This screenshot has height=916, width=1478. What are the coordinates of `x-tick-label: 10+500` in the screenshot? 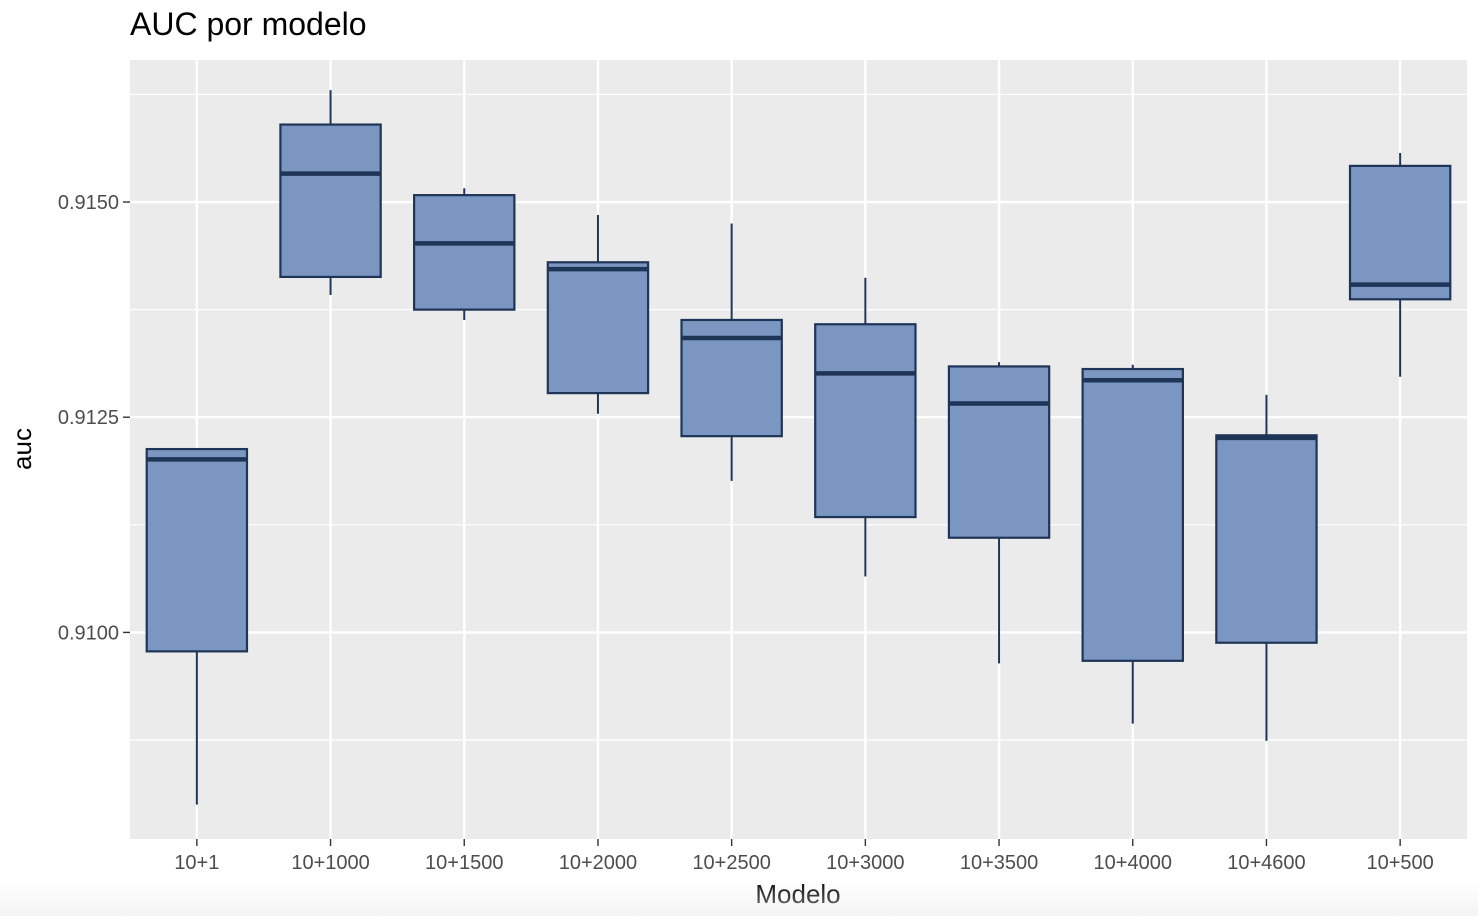 It's located at (1400, 863).